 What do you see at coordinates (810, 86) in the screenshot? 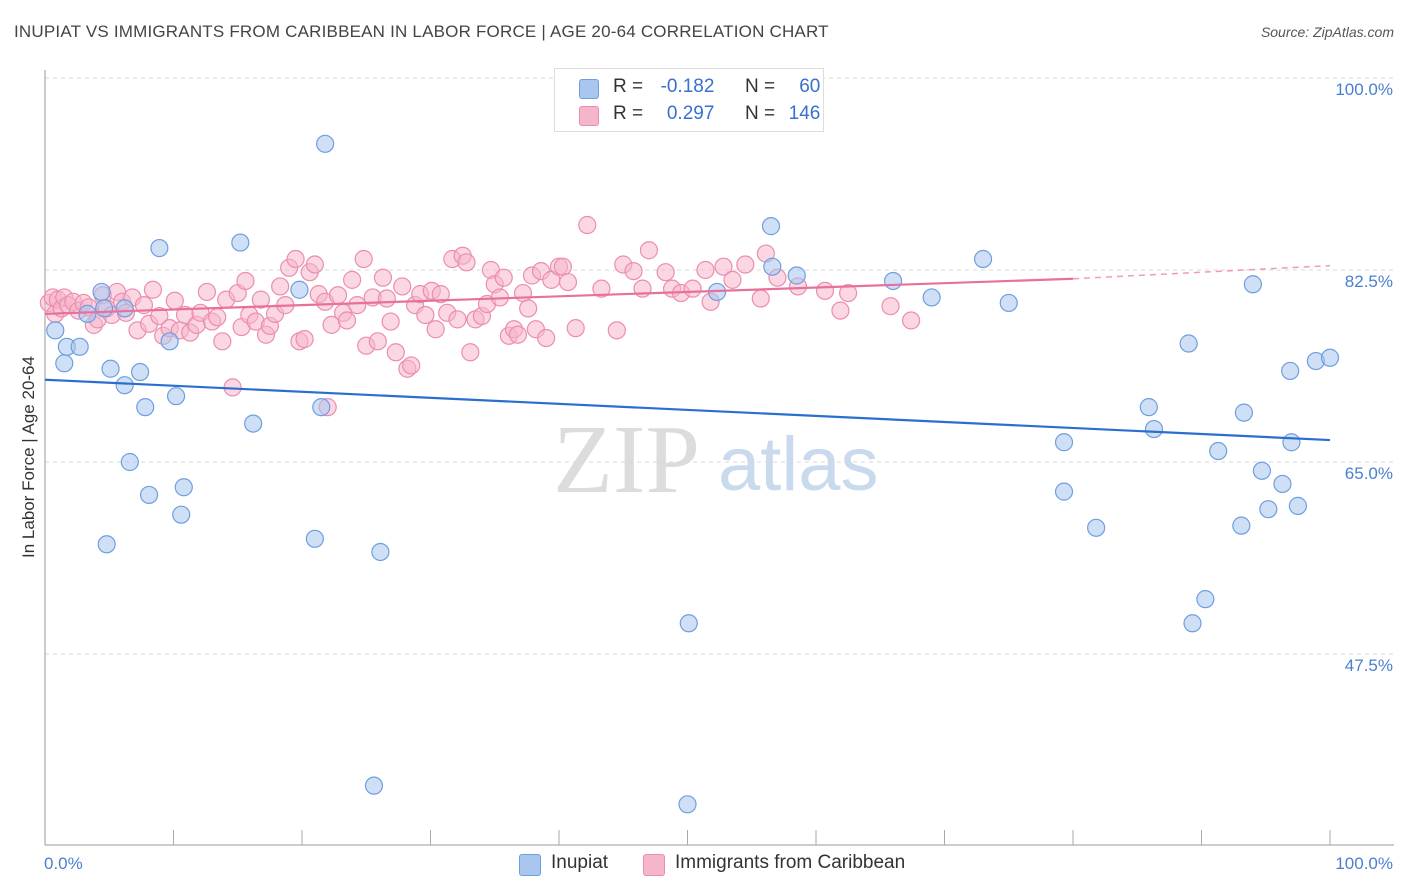
I see `n-value: 60` at bounding box center [810, 86].